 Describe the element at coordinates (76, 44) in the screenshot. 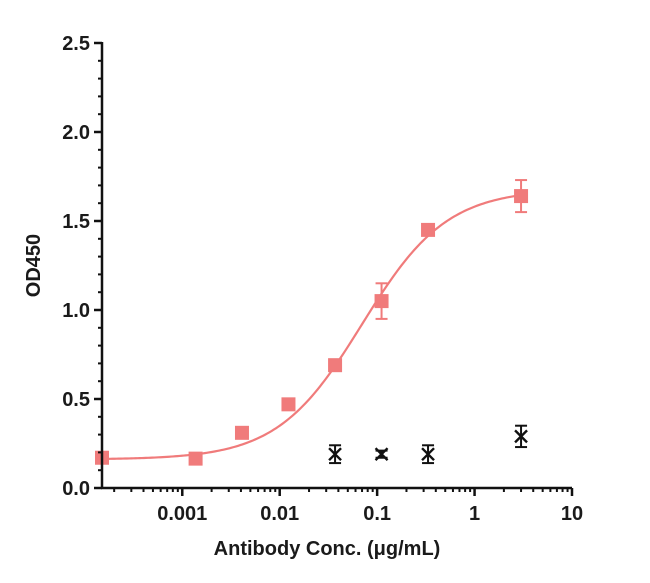

I see `y-tick-label: 2.5` at that location.